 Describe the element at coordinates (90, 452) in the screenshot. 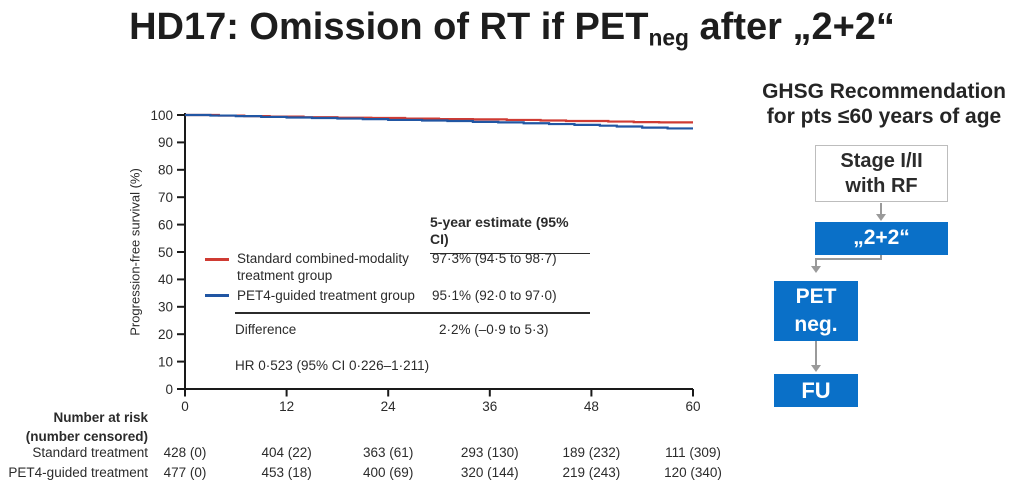

I see `risk-row-label: Standard treatment` at that location.